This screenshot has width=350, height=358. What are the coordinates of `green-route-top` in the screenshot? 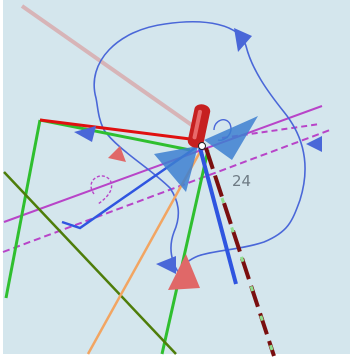 It's located at (115, 135).